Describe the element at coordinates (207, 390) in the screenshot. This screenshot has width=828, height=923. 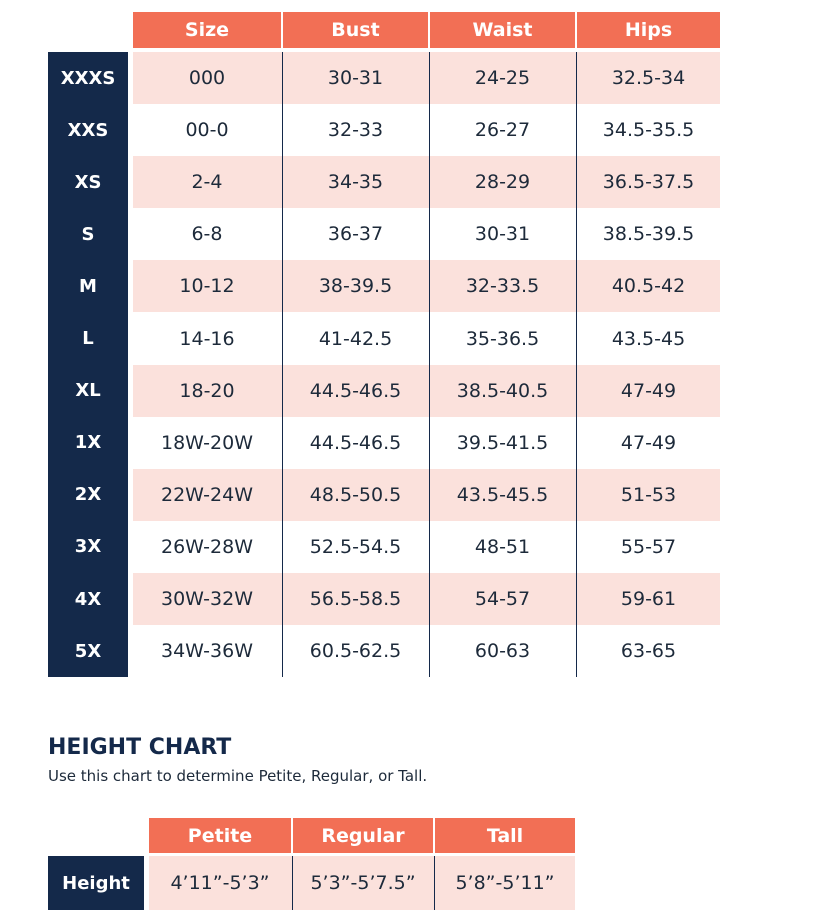
I see `cell: 18-20` at that location.